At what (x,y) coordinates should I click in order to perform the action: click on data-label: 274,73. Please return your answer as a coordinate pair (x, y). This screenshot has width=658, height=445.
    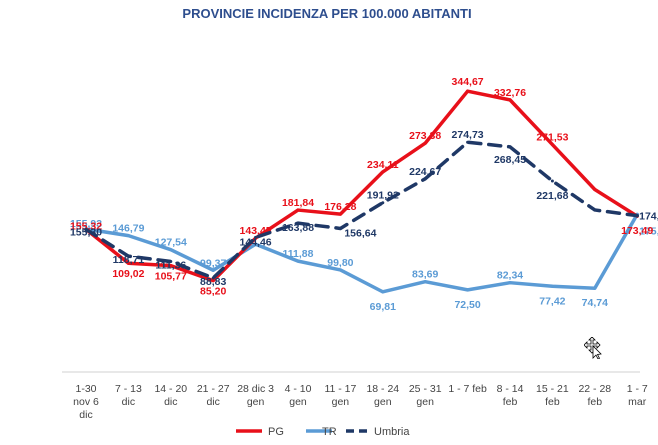
    Looking at the image, I should click on (468, 135).